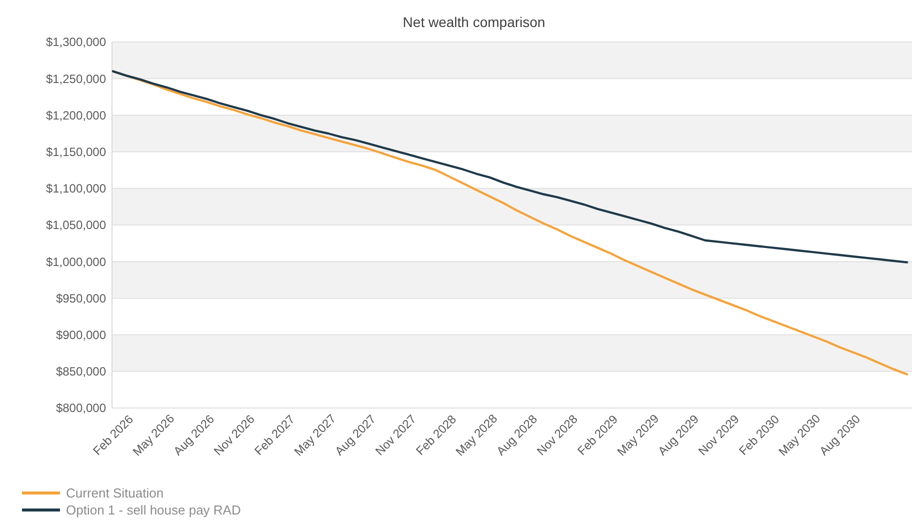 The height and width of the screenshot is (526, 912). What do you see at coordinates (81, 298) in the screenshot?
I see `y-tick-label: $950,000` at bounding box center [81, 298].